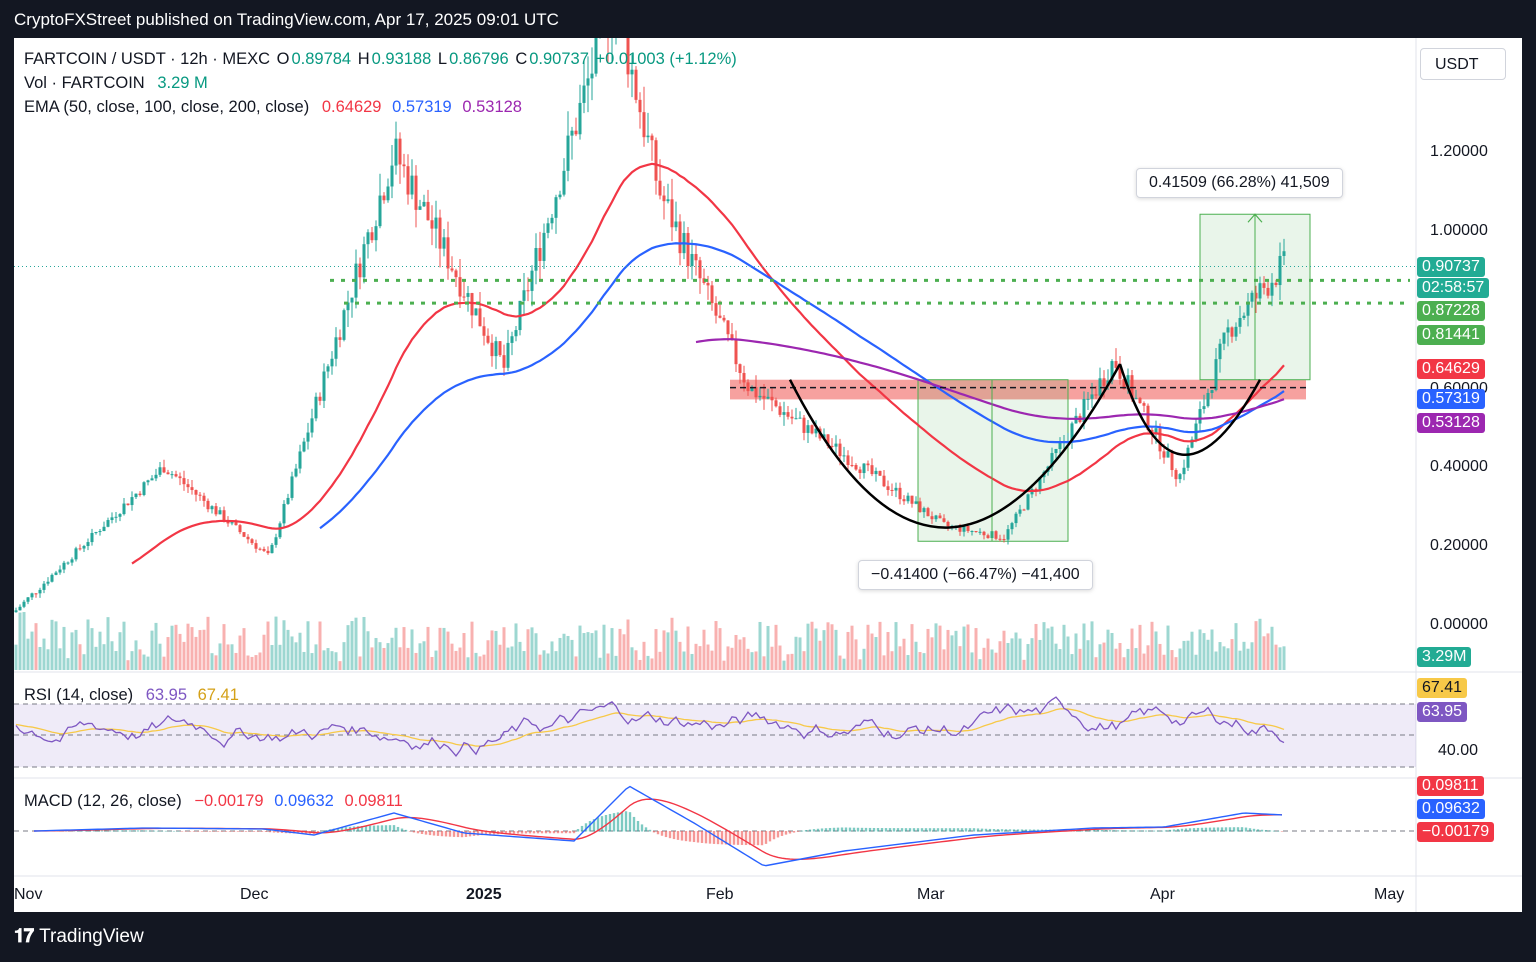 Image resolution: width=1536 pixels, height=962 pixels. What do you see at coordinates (715, 735) in the screenshot?
I see `rsi-band` at bounding box center [715, 735].